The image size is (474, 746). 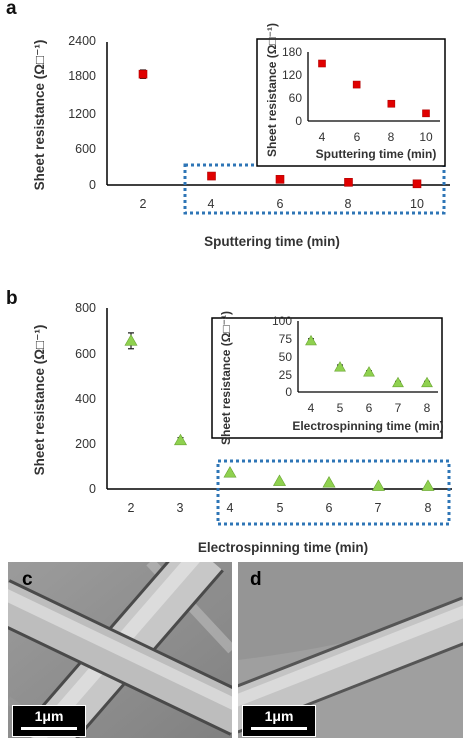 I want to click on chart-a-ytick: 2400, so click(x=82, y=41).